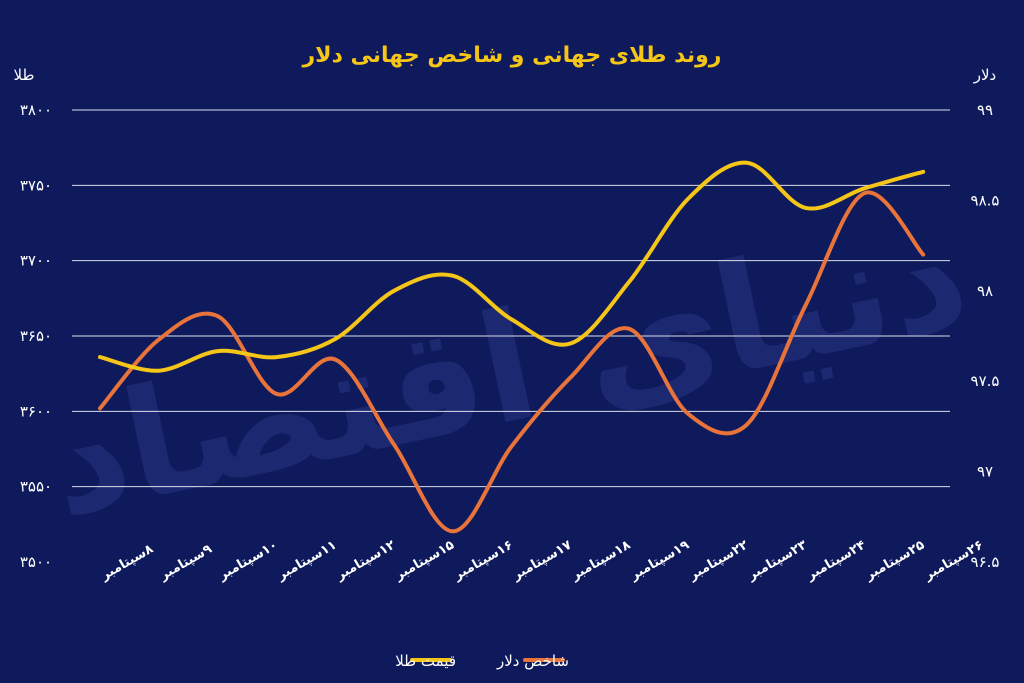 This screenshot has width=1024, height=683. Describe the element at coordinates (835, 561) in the screenshot. I see `x-tick-label: ۲۴سپتامبر` at that location.